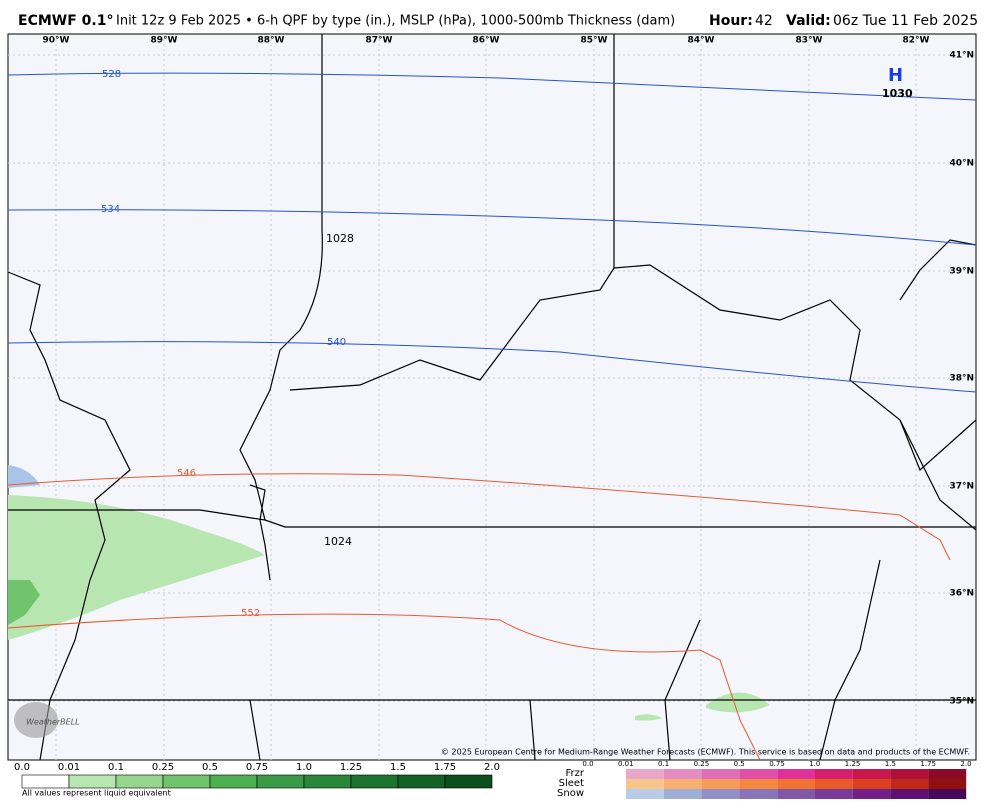 The height and width of the screenshot is (808, 984). What do you see at coordinates (379, 41) in the screenshot?
I see `longitude-label: 87°W` at bounding box center [379, 41].